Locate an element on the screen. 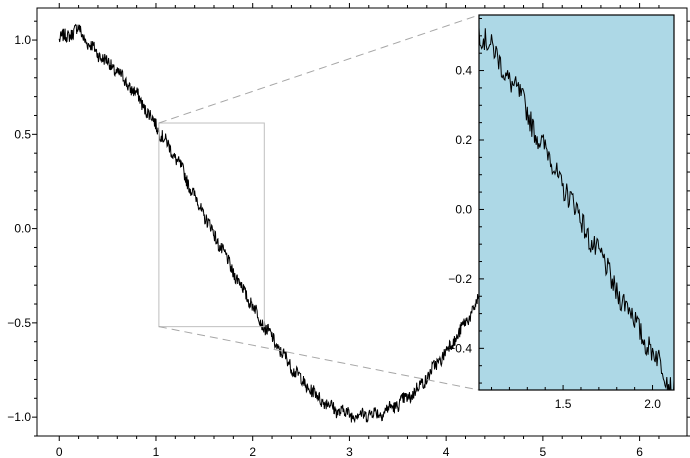 The image size is (690, 458). y-tick-label: 1.0 is located at coordinates (22, 40).